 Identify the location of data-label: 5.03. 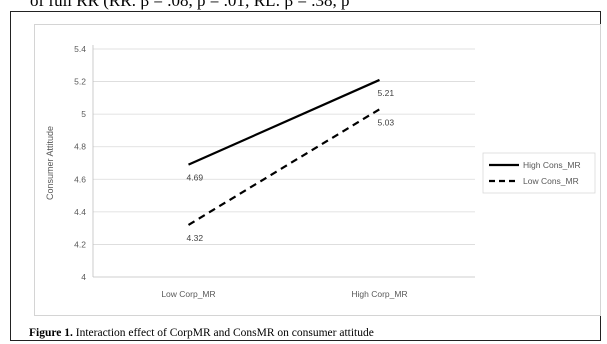
(386, 122).